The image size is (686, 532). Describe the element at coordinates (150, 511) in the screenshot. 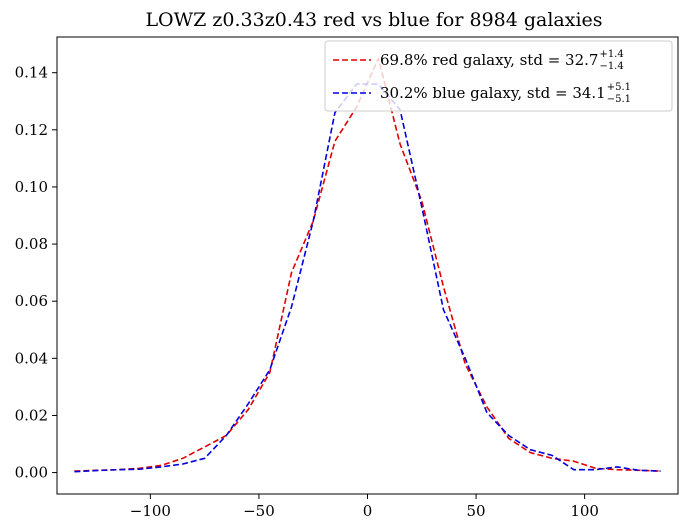

I see `x-tick-label: −100` at that location.